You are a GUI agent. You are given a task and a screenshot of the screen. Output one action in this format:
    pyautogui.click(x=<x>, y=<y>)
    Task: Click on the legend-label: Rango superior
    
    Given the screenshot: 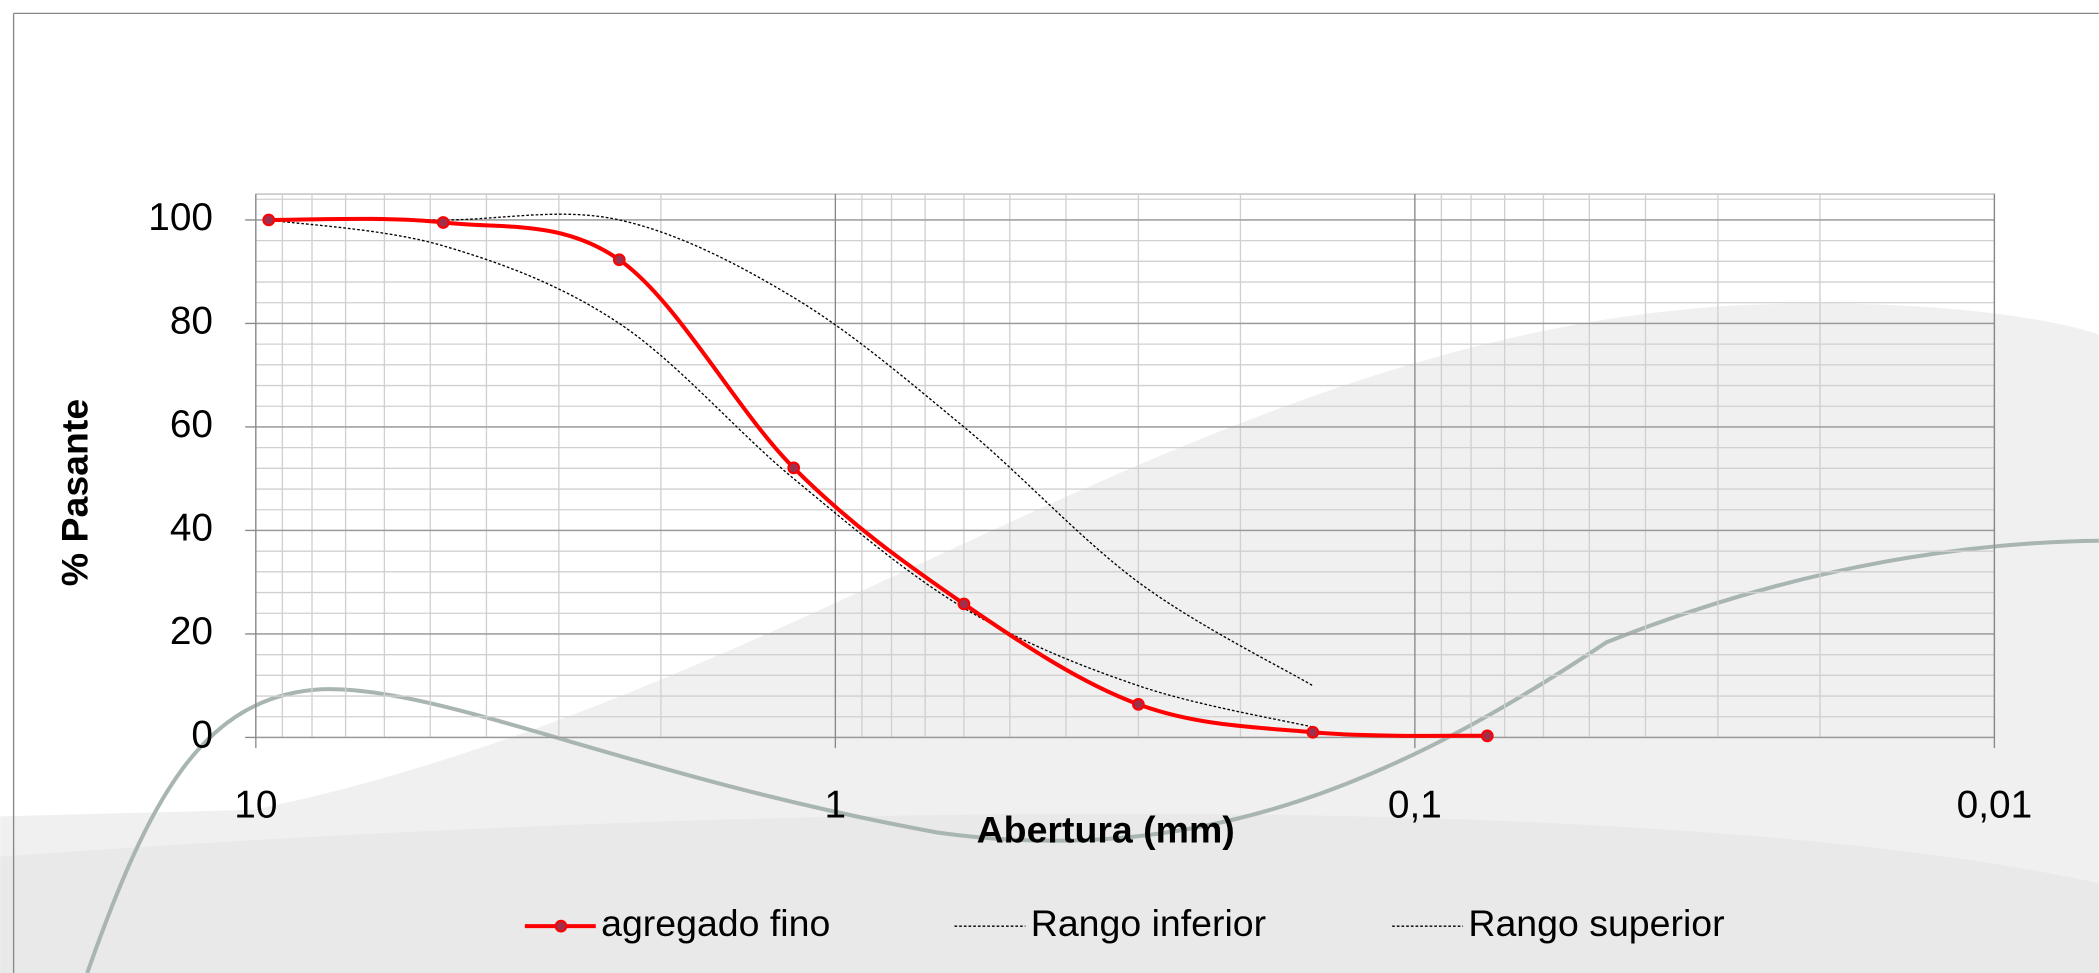 What is the action you would take?
    pyautogui.click(x=1596, y=923)
    